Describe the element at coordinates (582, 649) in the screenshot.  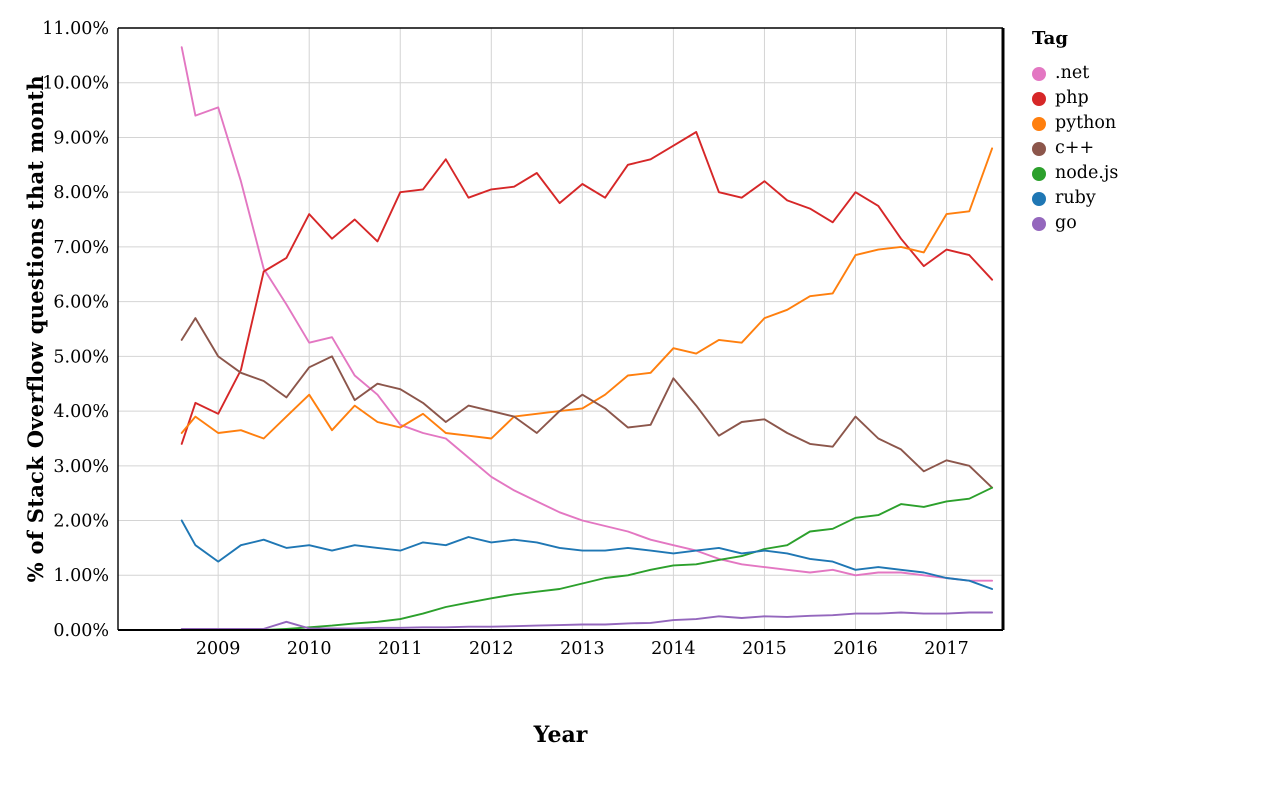
I see `x-tick-label: 2013` at that location.